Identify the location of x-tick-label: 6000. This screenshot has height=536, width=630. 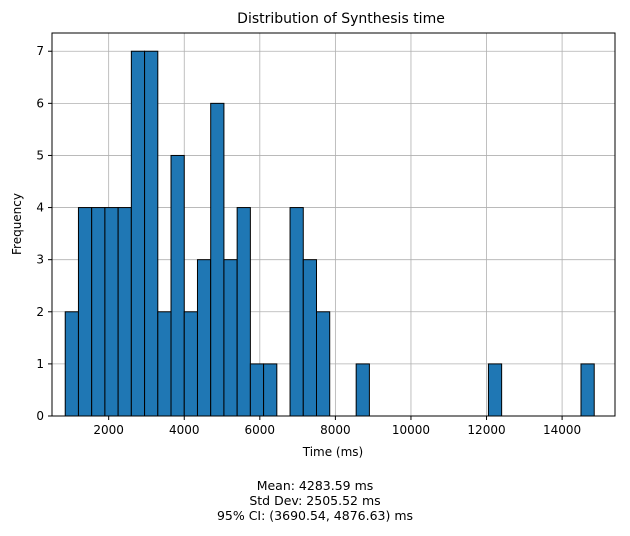
(260, 430).